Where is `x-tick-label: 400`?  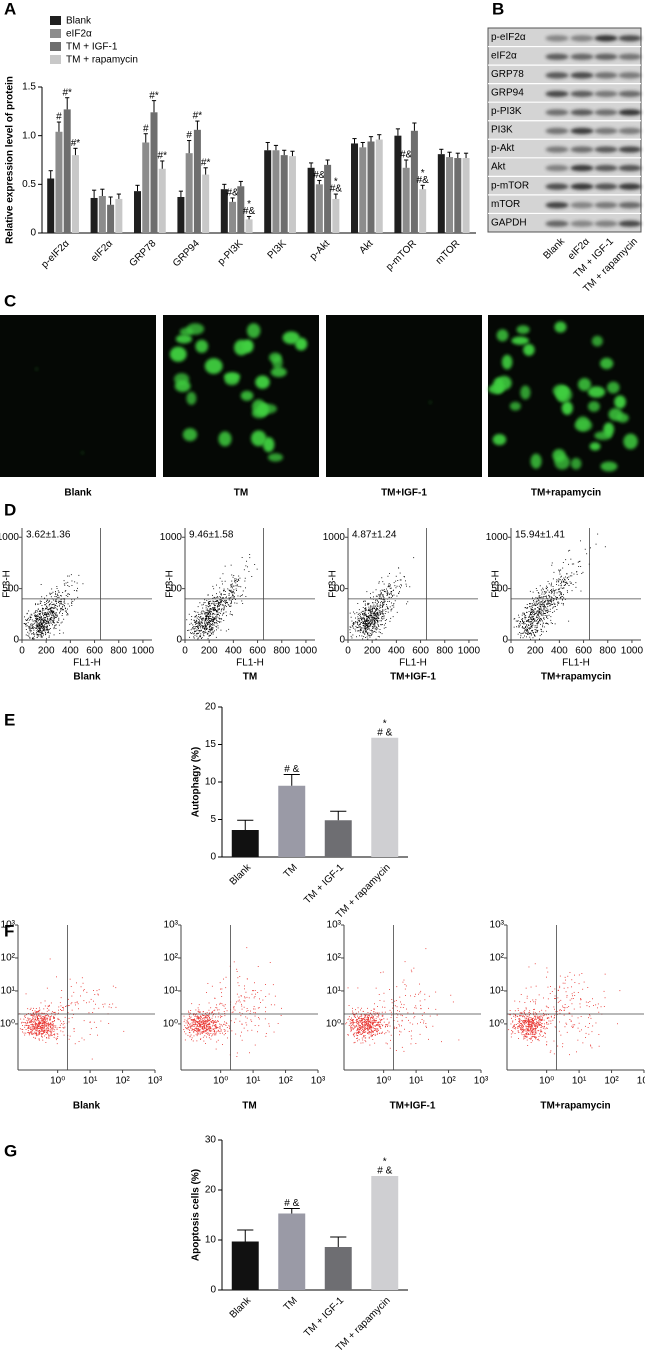
x-tick-label: 400 is located at coordinates (233, 651).